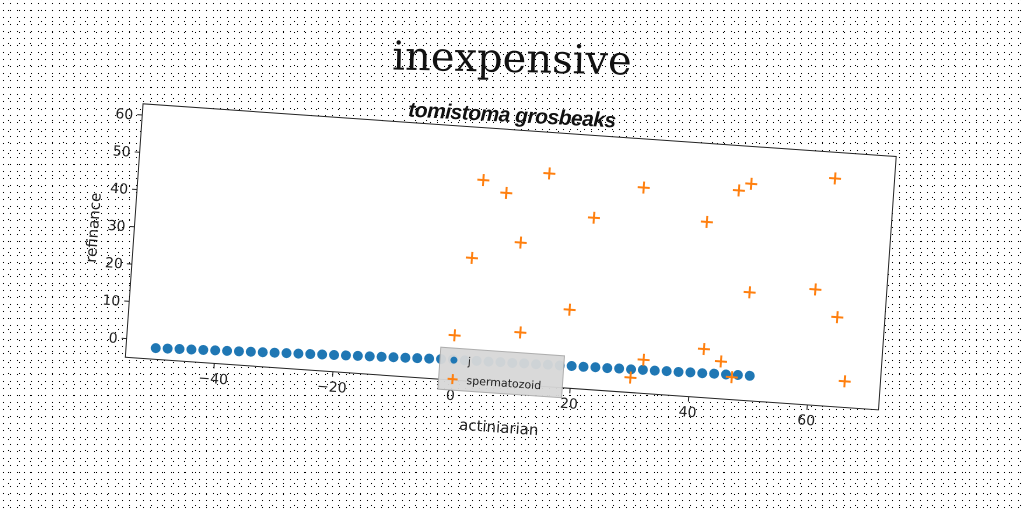 The height and width of the screenshot is (512, 1024). Describe the element at coordinates (111, 300) in the screenshot. I see `y-tick-label: 10` at that location.